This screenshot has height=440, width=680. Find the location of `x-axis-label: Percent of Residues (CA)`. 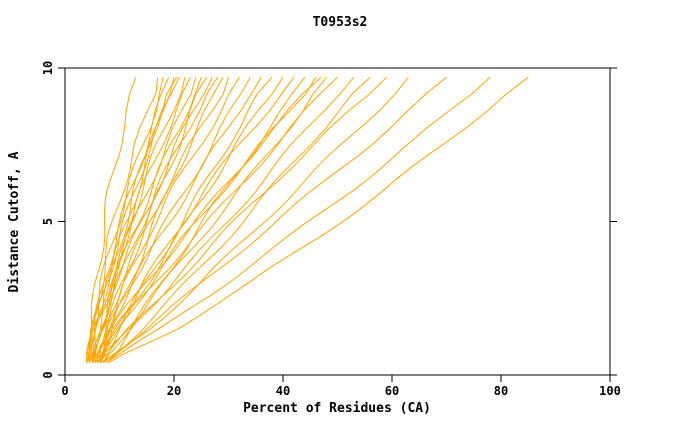

x-axis-label: Percent of Residues (CA) is located at coordinates (337, 408).